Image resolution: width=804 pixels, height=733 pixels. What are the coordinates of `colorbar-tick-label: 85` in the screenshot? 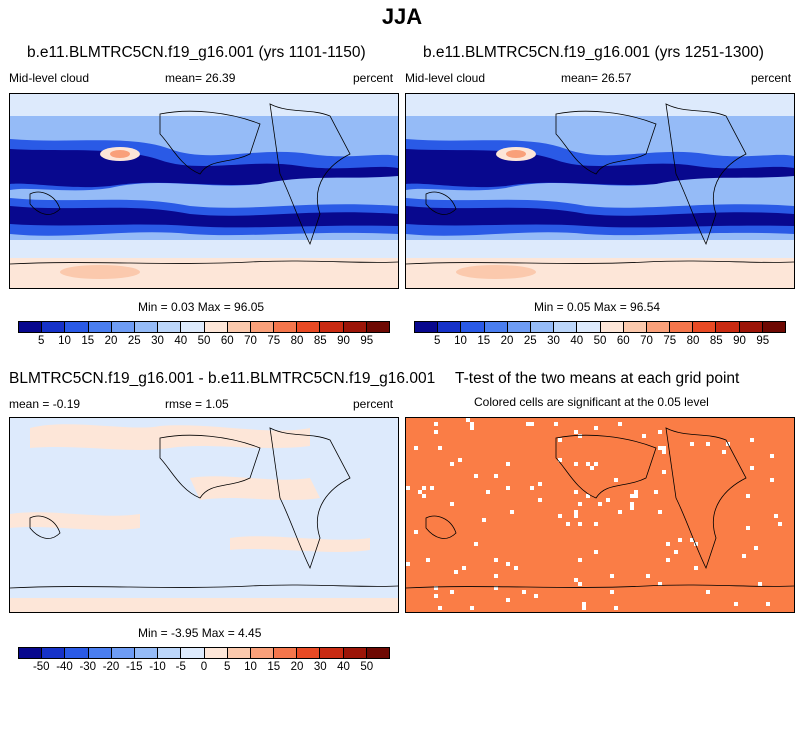 It's located at (320, 341).